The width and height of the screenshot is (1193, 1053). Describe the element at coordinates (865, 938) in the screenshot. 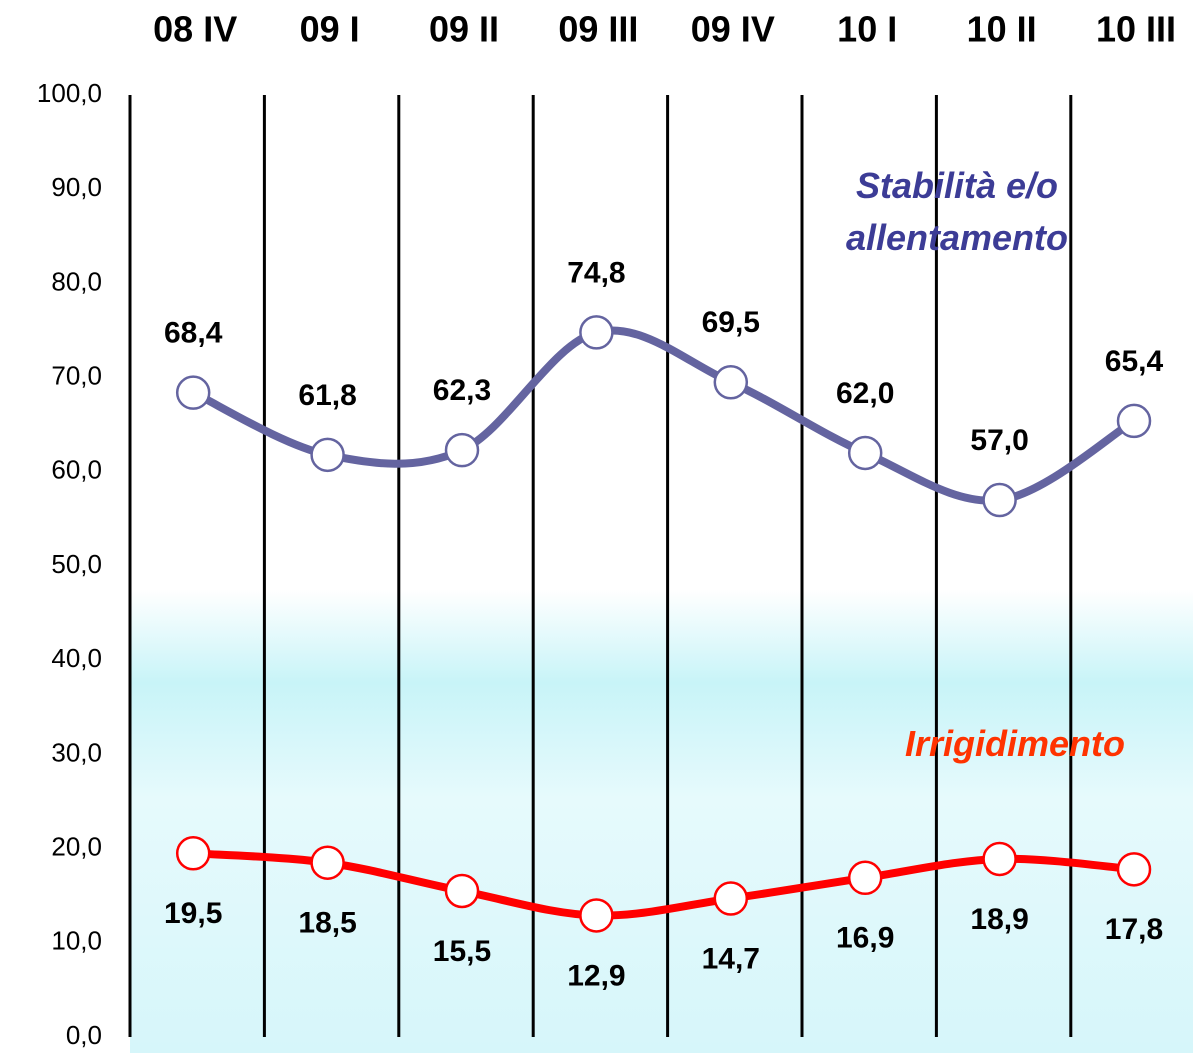

I see `data-label: 16,9` at that location.